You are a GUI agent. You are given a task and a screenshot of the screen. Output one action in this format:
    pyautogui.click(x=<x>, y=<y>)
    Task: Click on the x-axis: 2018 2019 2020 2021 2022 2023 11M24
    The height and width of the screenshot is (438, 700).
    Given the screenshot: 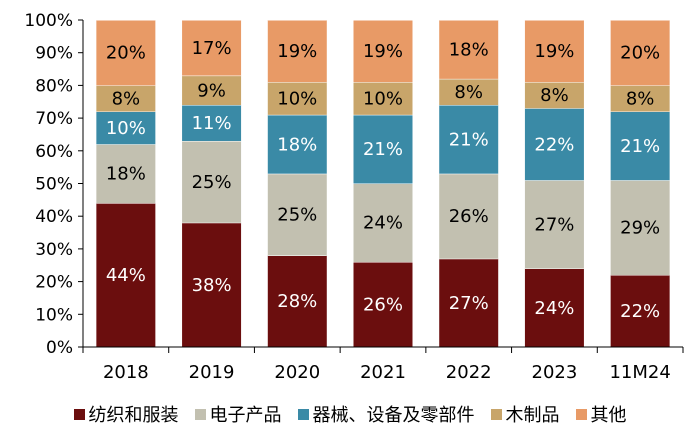 What is the action you would take?
    pyautogui.click(x=383, y=364)
    